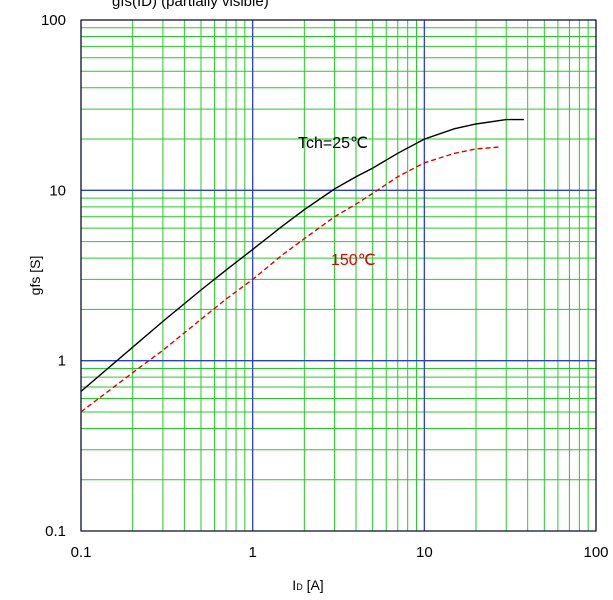  I want to click on x-axis-title-unit: [A], so click(313, 585).